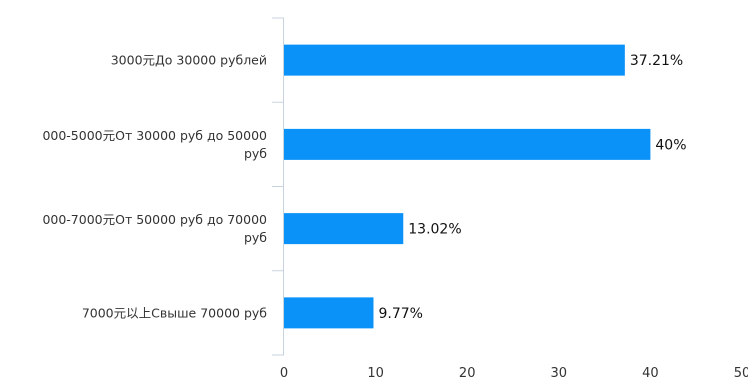 The image size is (748, 387). I want to click on data-label: 9.77%, so click(400, 314).